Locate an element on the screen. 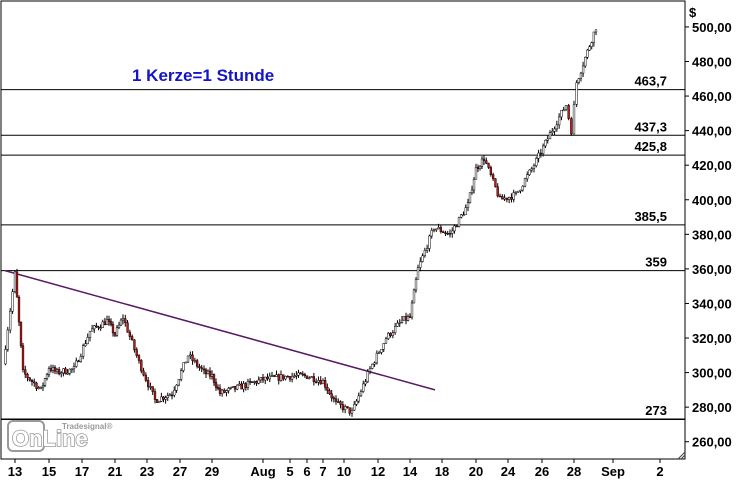  logo-brand: Tradesignal® is located at coordinates (87, 426).